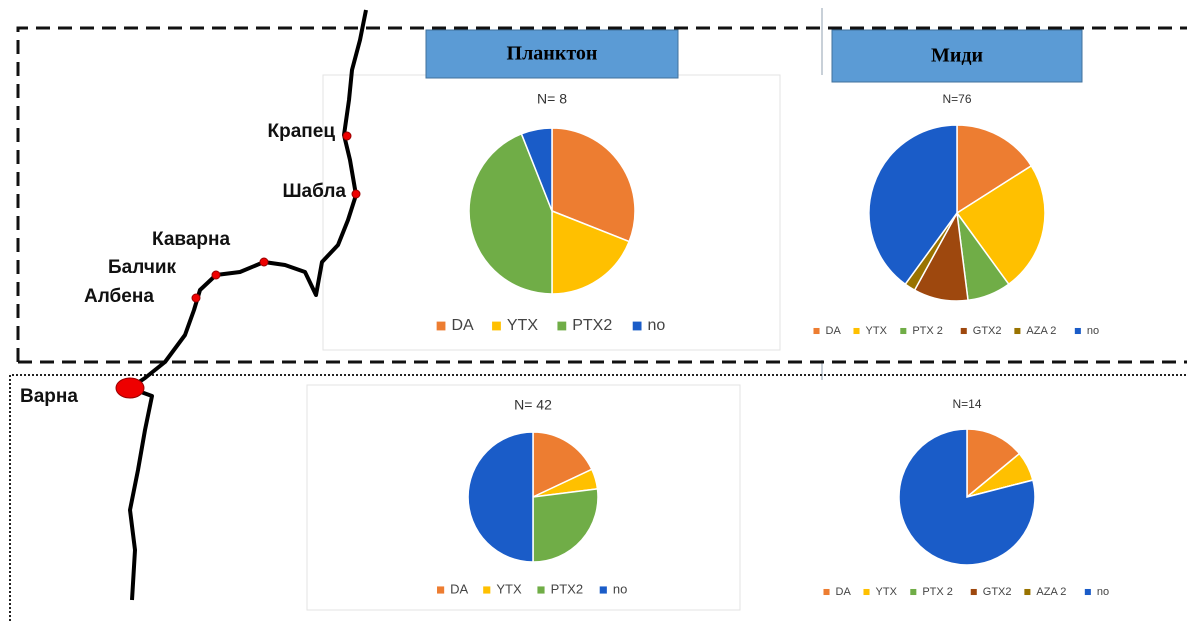  What do you see at coordinates (142, 267) in the screenshot?
I see `place-label: Балчик` at bounding box center [142, 267].